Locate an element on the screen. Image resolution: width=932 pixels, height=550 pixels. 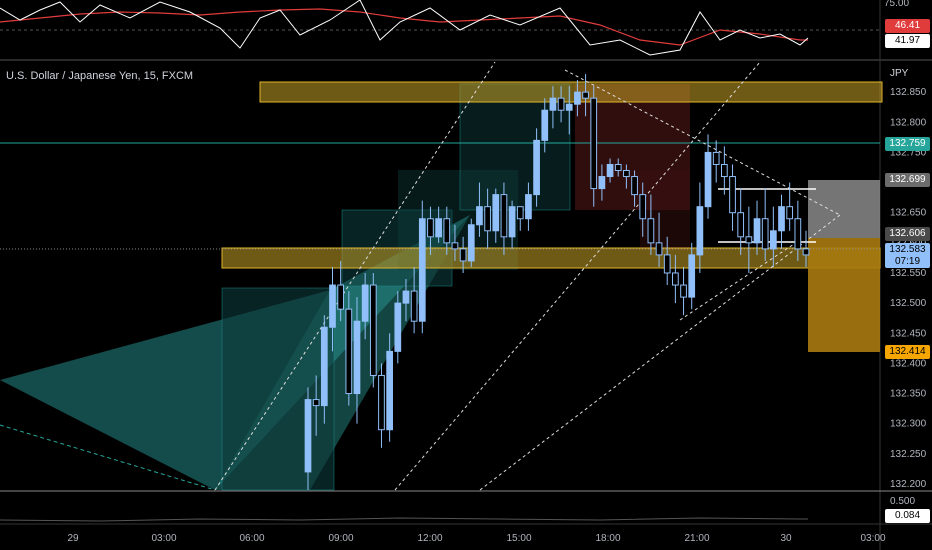
time-tick-label: 12:00 is located at coordinates (429, 538).